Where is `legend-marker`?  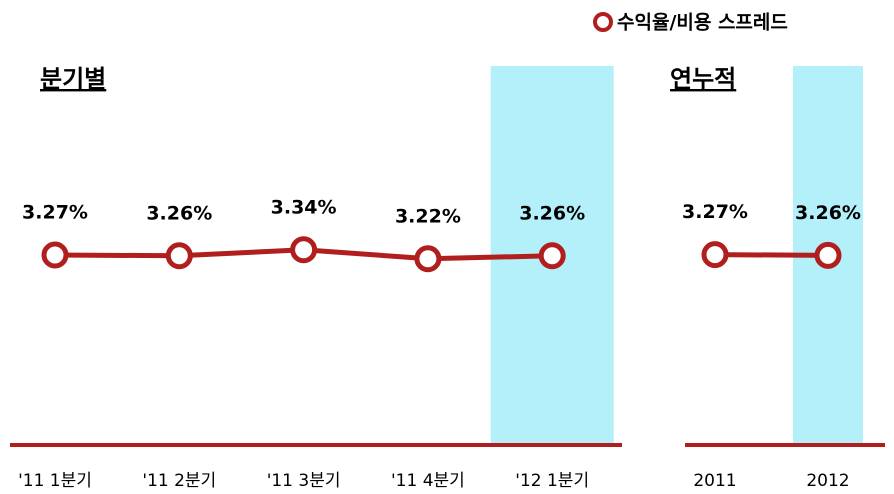
legend-marker is located at coordinates (603, 22).